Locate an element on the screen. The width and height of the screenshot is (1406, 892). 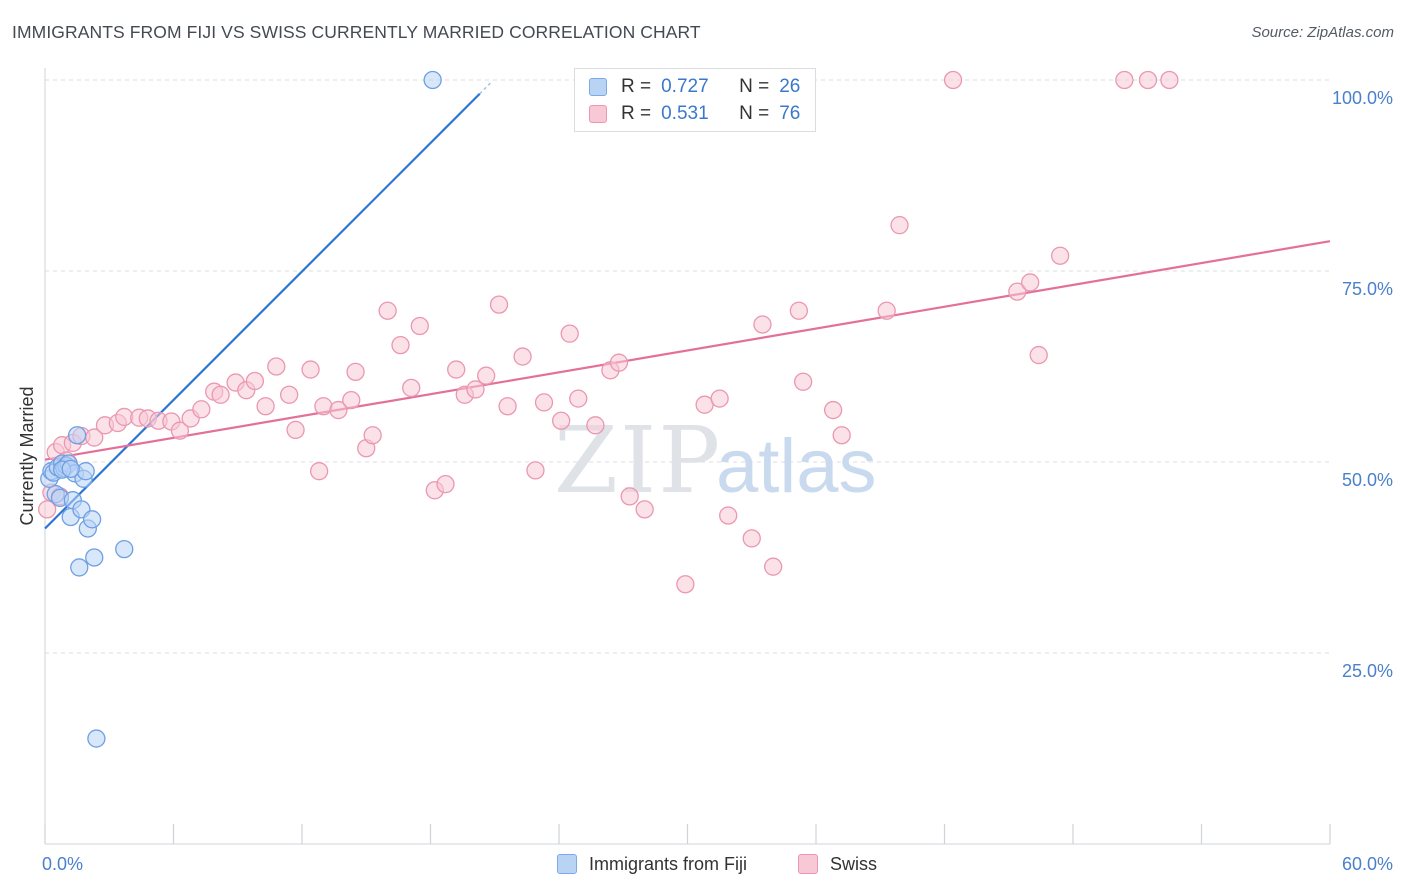
fiji-swatch is located at coordinates (598, 87).